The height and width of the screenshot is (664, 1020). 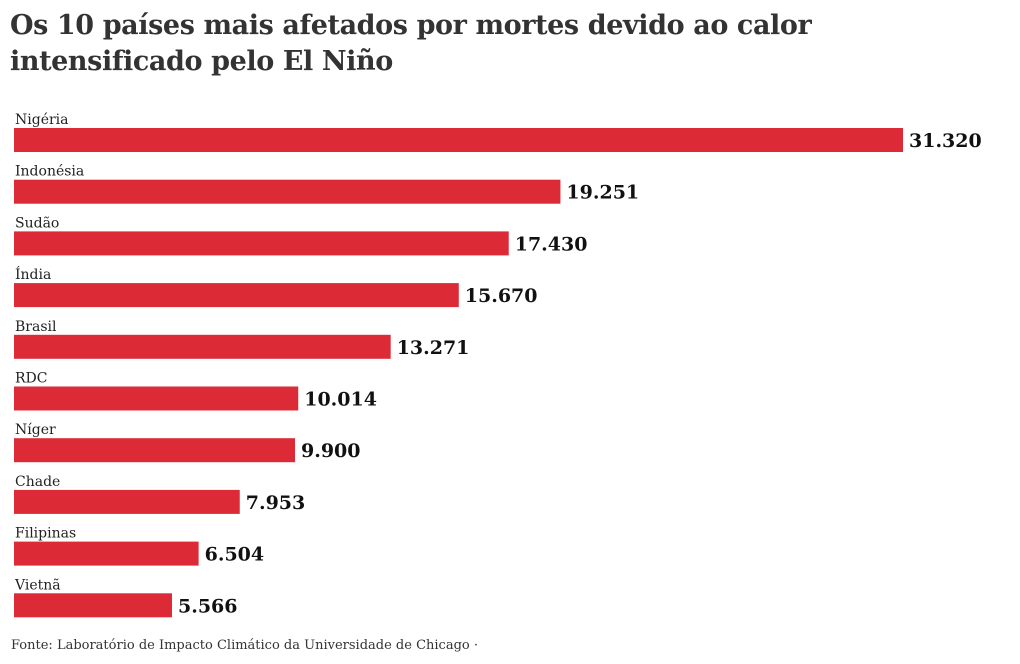 What do you see at coordinates (602, 193) in the screenshot?
I see `value-label: 19.251` at bounding box center [602, 193].